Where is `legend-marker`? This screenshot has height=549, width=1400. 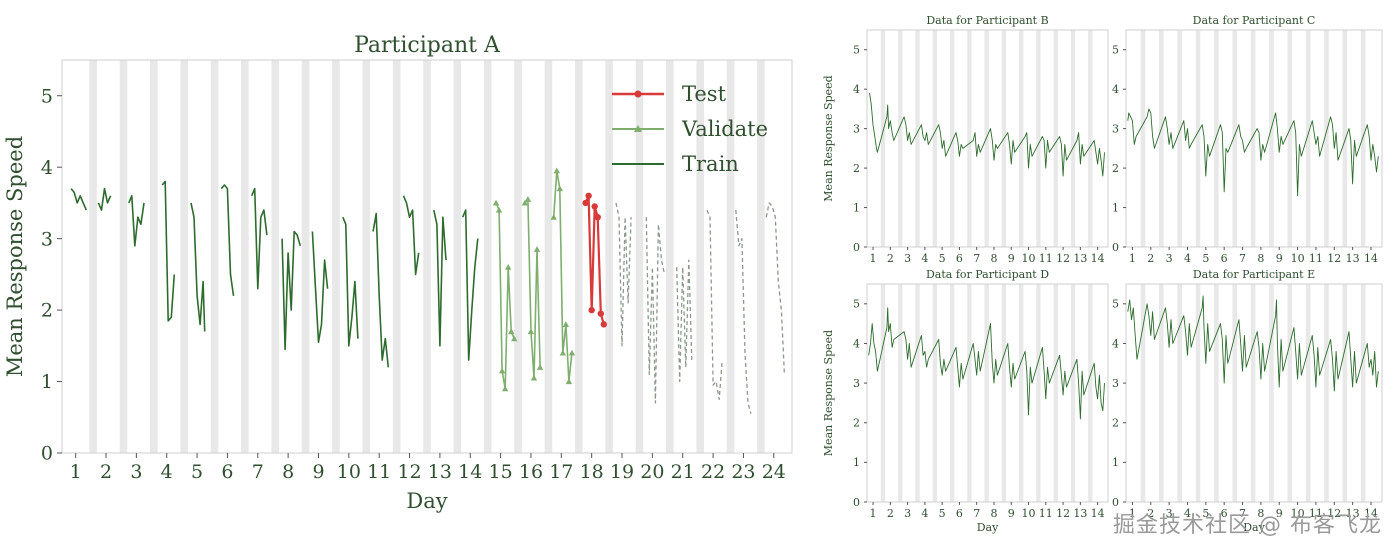
legend-marker is located at coordinates (638, 128).